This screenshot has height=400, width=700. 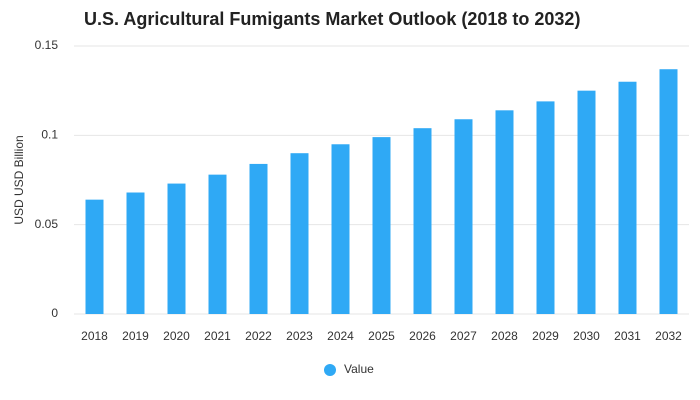 What do you see at coordinates (47, 45) in the screenshot?
I see `y-tick-label: 0.15` at bounding box center [47, 45].